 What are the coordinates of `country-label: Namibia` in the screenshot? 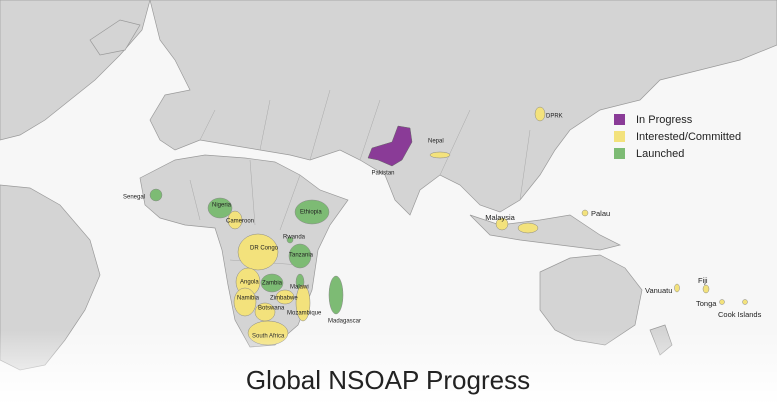 It's located at (248, 299).